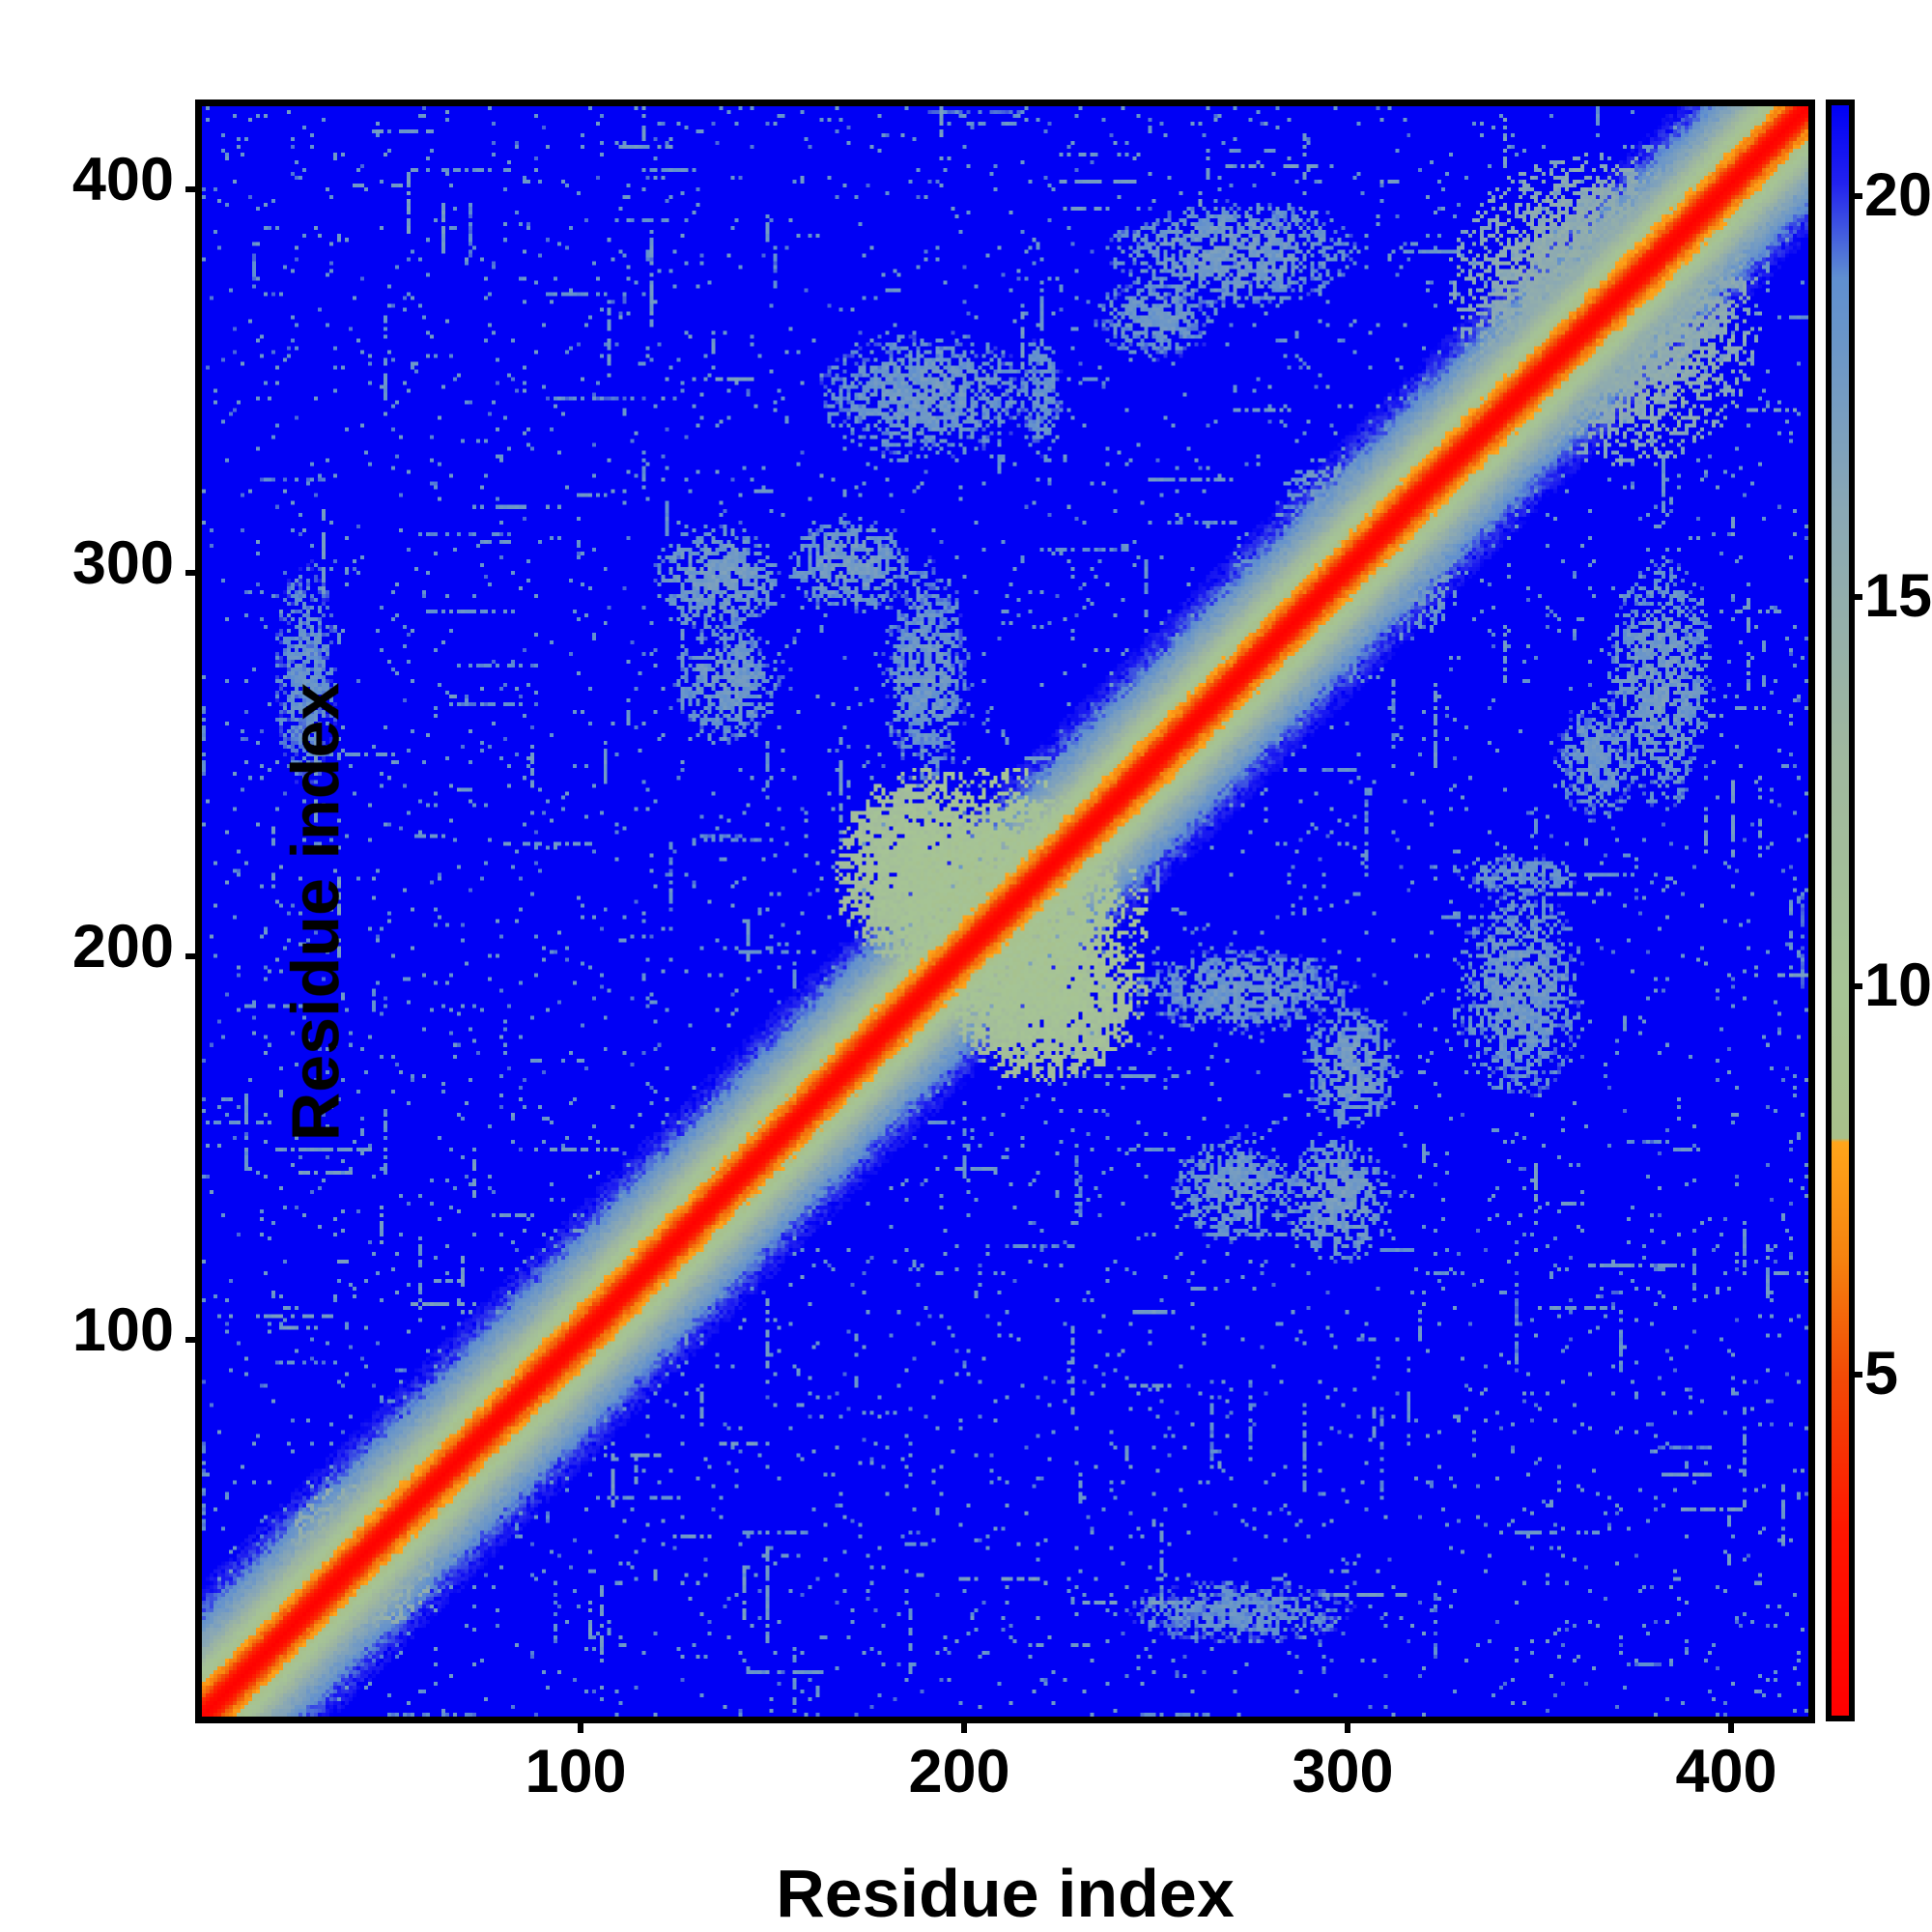 Image resolution: width=1932 pixels, height=1932 pixels. What do you see at coordinates (122, 179) in the screenshot?
I see `y-tick-label-400: 400` at bounding box center [122, 179].